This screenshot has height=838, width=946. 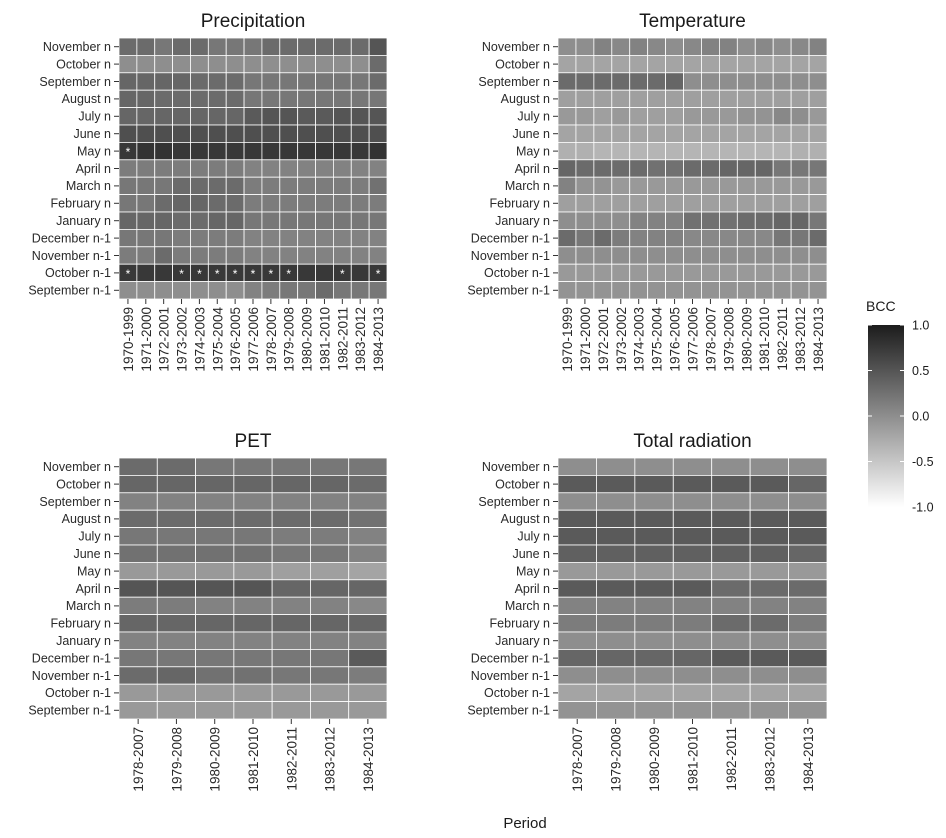 I want to click on y-tick-label: May n, so click(x=94, y=151).